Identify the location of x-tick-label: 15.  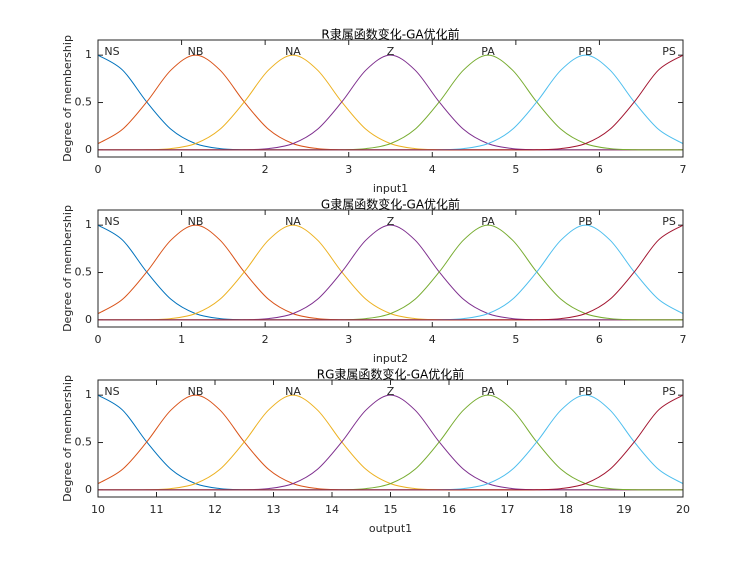
(391, 509).